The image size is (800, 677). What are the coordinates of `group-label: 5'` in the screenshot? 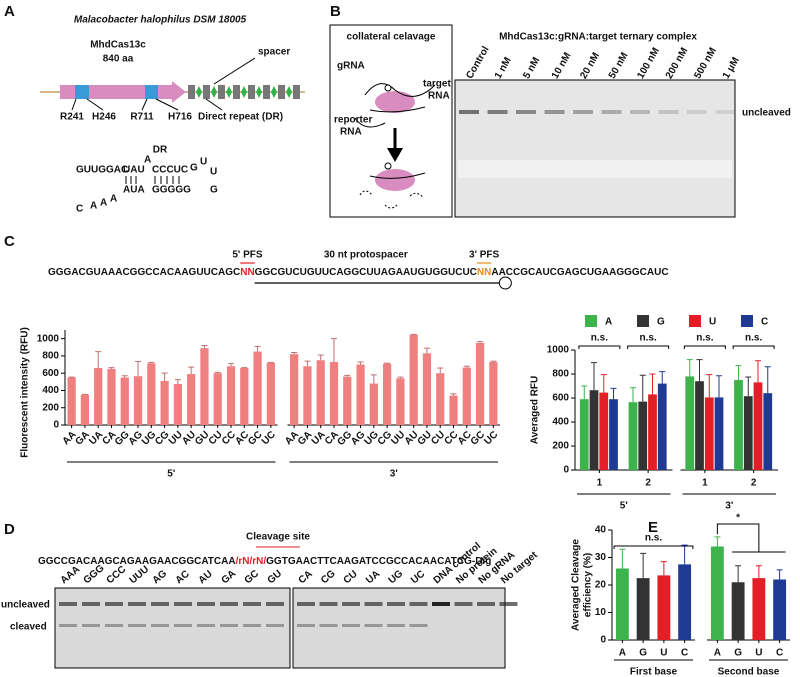 It's located at (624, 506).